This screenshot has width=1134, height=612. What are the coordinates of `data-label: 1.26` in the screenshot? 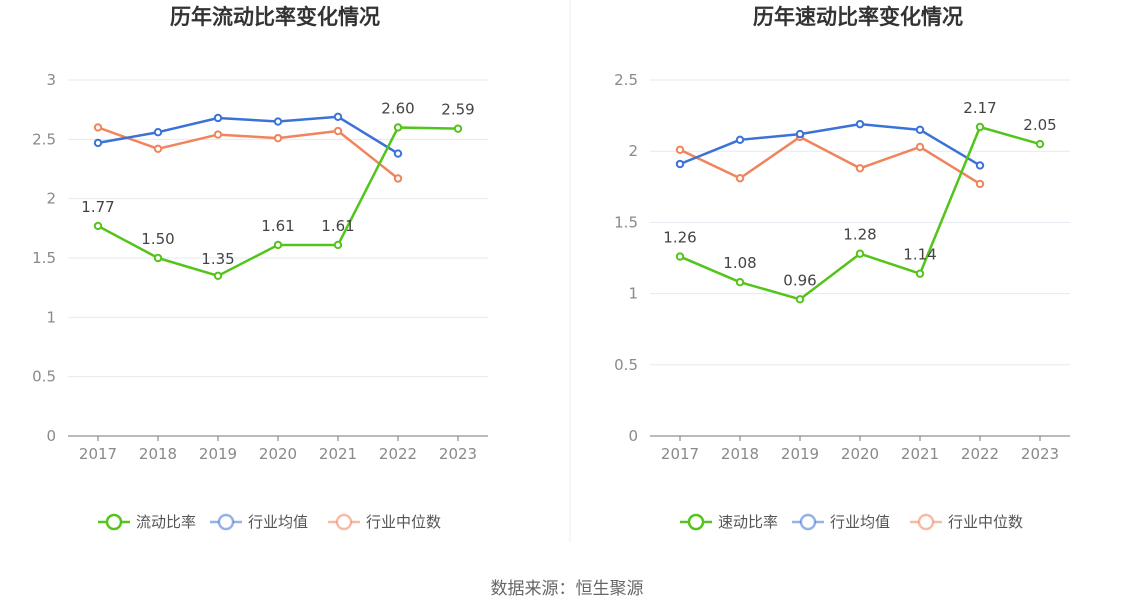 It's located at (679, 238).